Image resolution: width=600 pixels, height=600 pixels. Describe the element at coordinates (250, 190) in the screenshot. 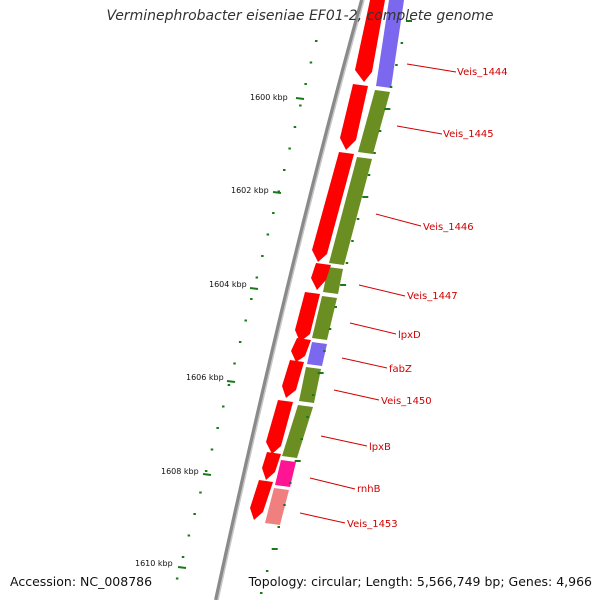

I see `scale-label-1602: 1602 kbp` at that location.